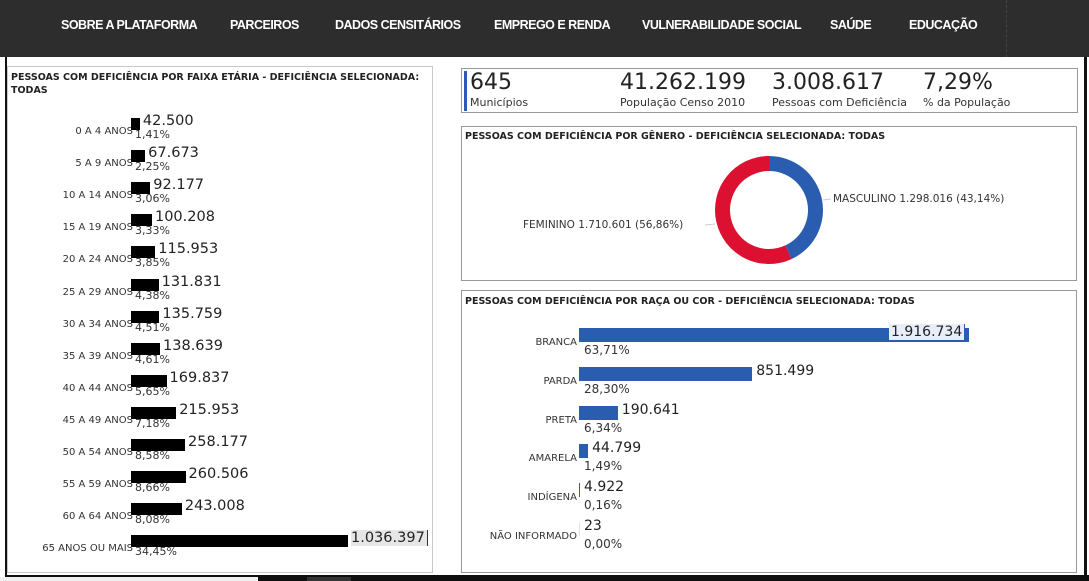 The height and width of the screenshot is (581, 1089). I want to click on age-bar-row: 65 ANOS OU MAIS 1.036.397 34,45%, so click(220, 548).